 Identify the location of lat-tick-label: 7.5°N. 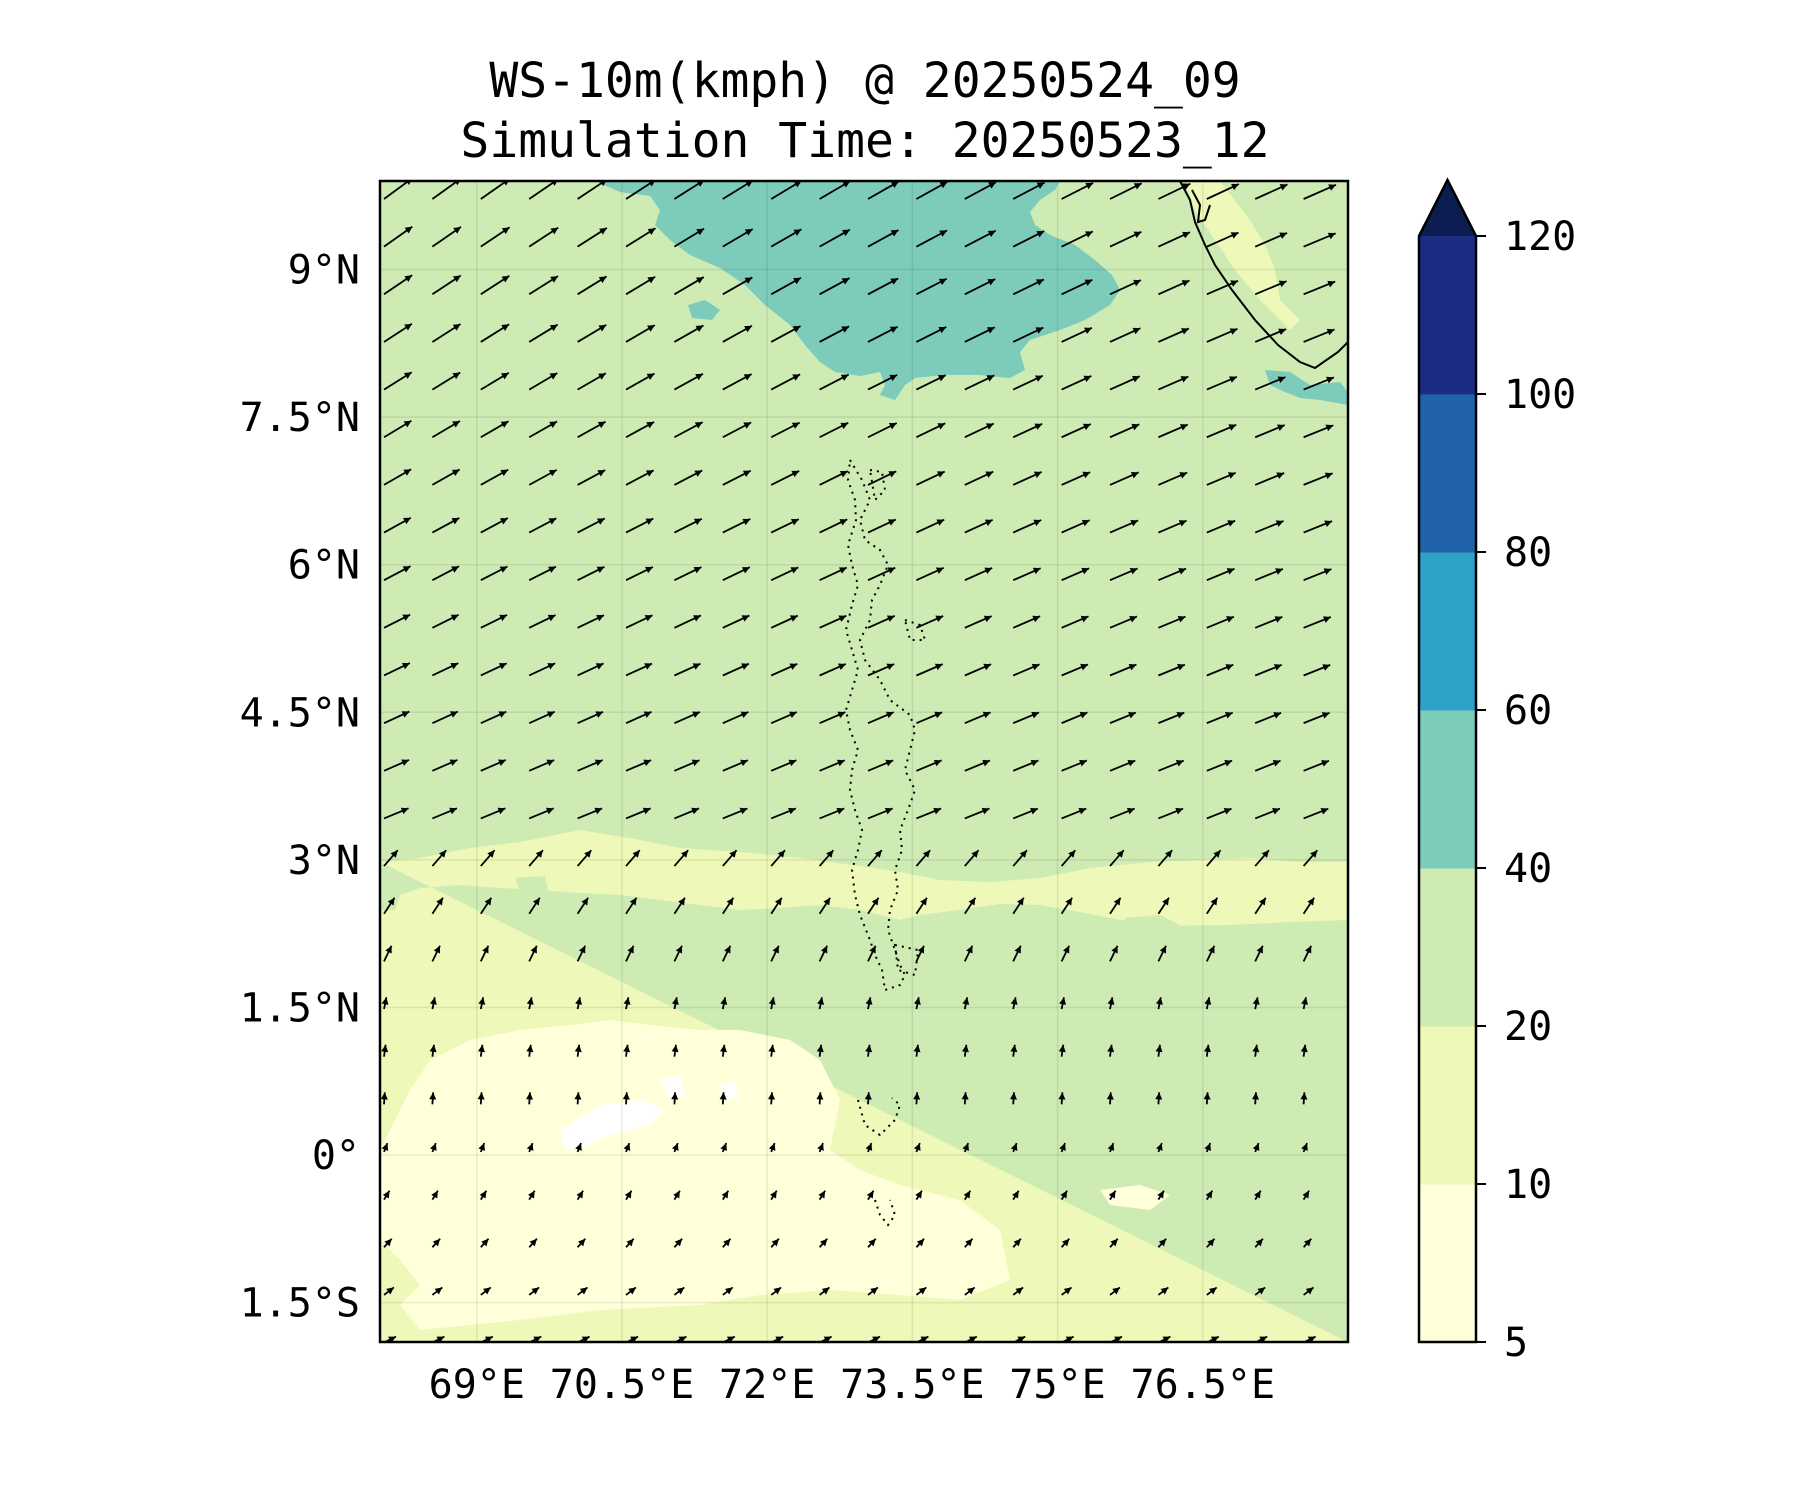
(300, 418).